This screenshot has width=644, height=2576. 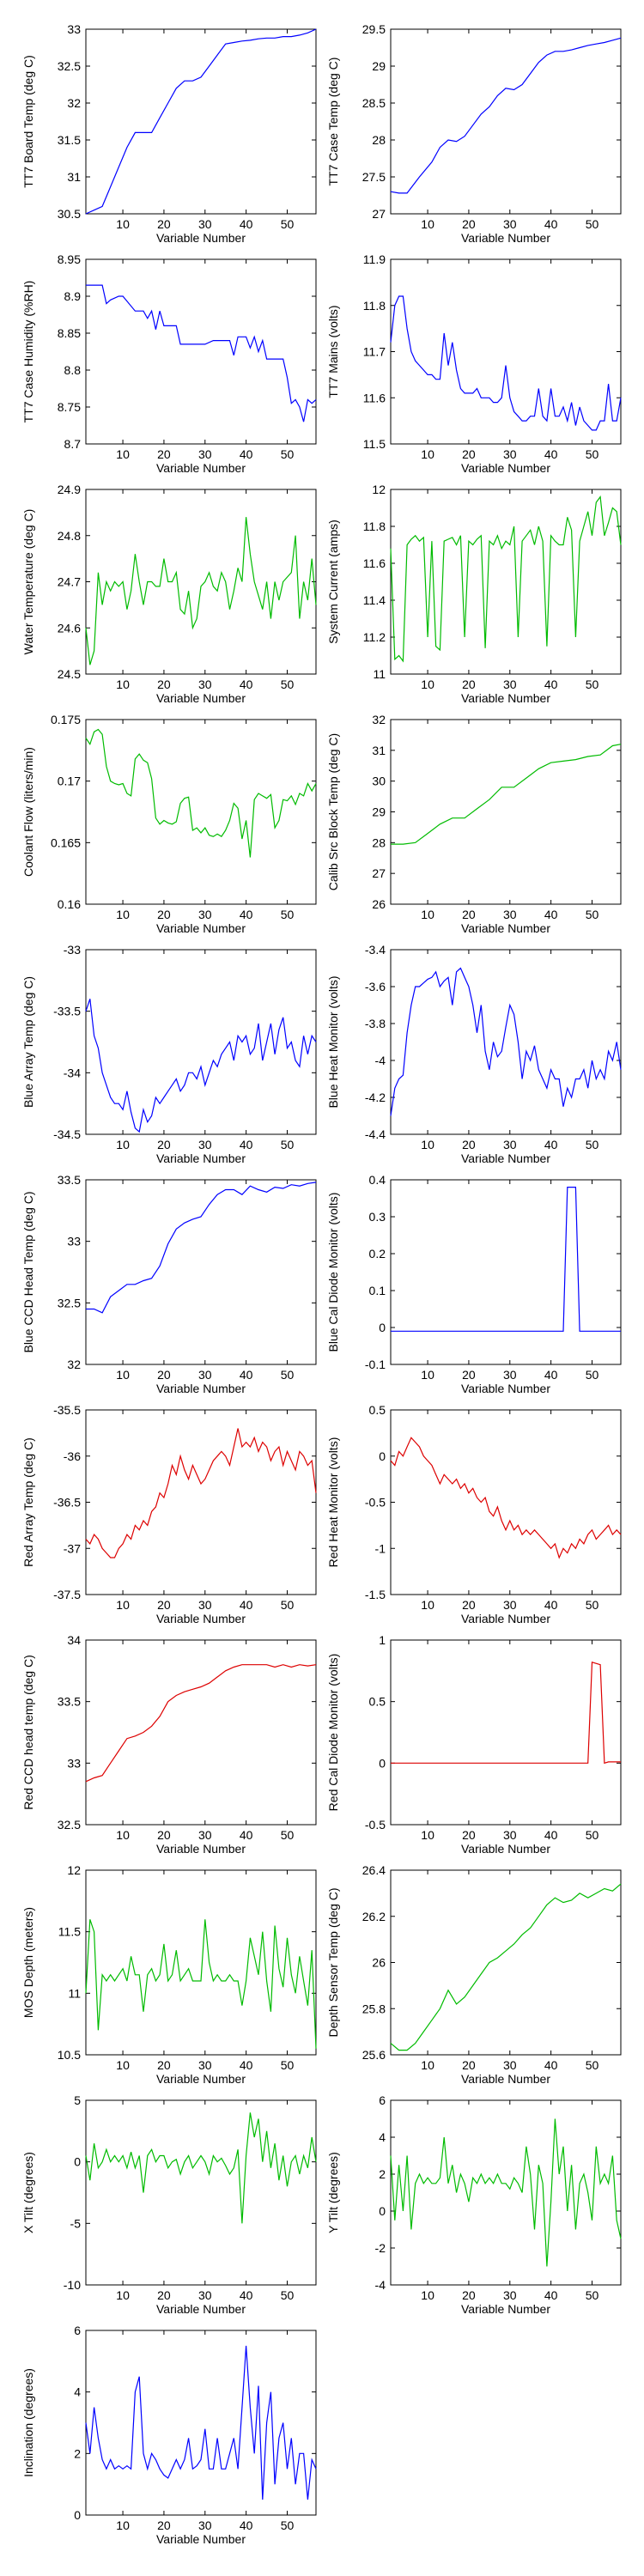 I want to click on y-tick-label: 25.8, so click(x=374, y=2009).